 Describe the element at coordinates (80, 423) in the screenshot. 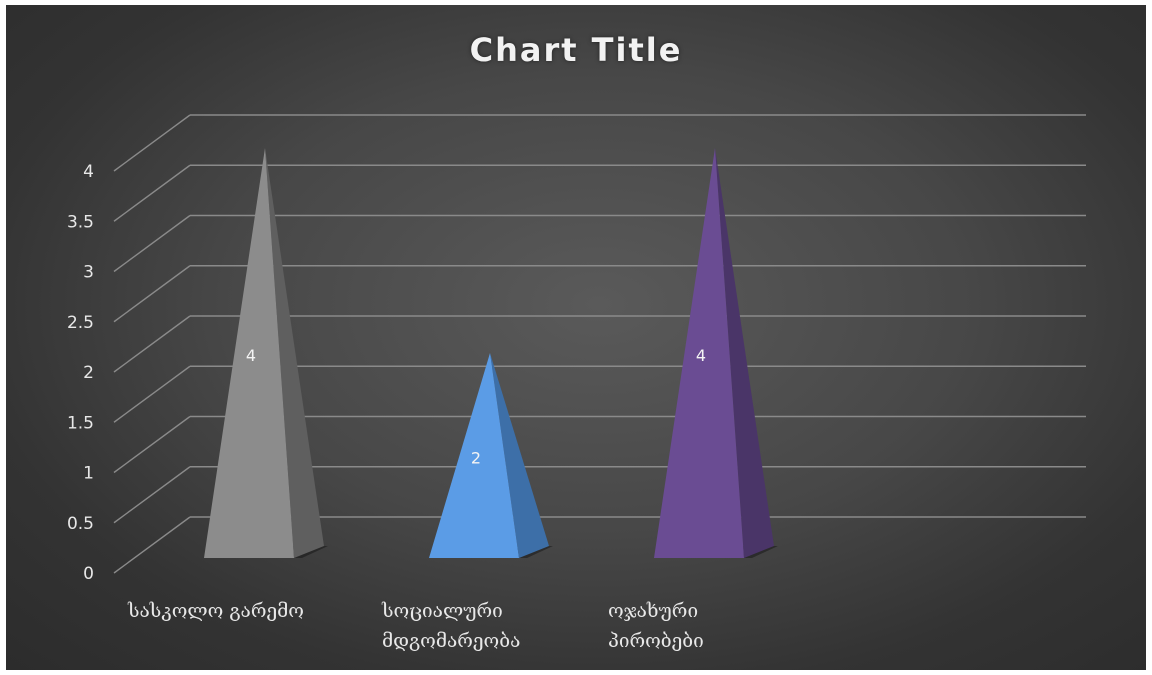

I see `y-tick-label: 1.5` at that location.